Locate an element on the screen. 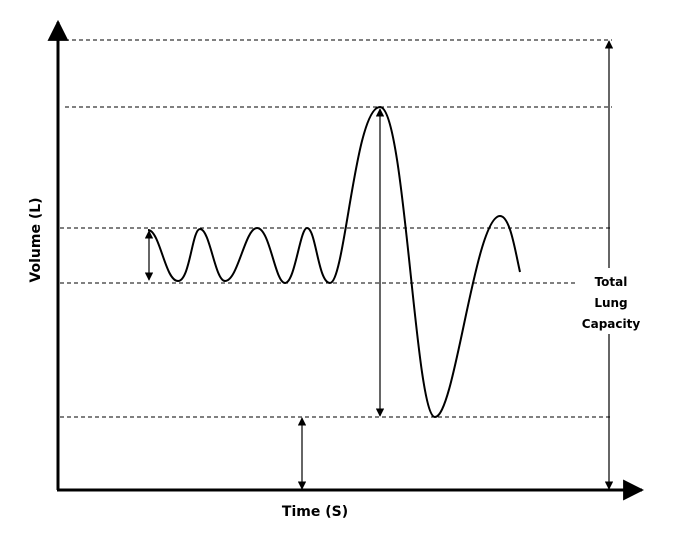 This screenshot has width=692, height=545. annotation-line: Lung is located at coordinates (610, 303).